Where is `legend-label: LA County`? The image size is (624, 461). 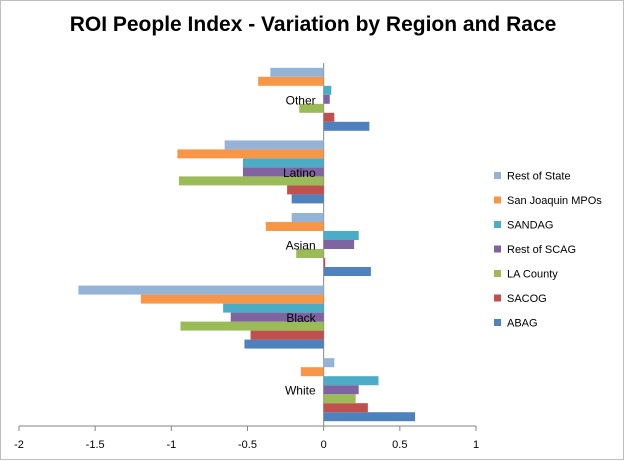
legend-label: LA County is located at coordinates (532, 275).